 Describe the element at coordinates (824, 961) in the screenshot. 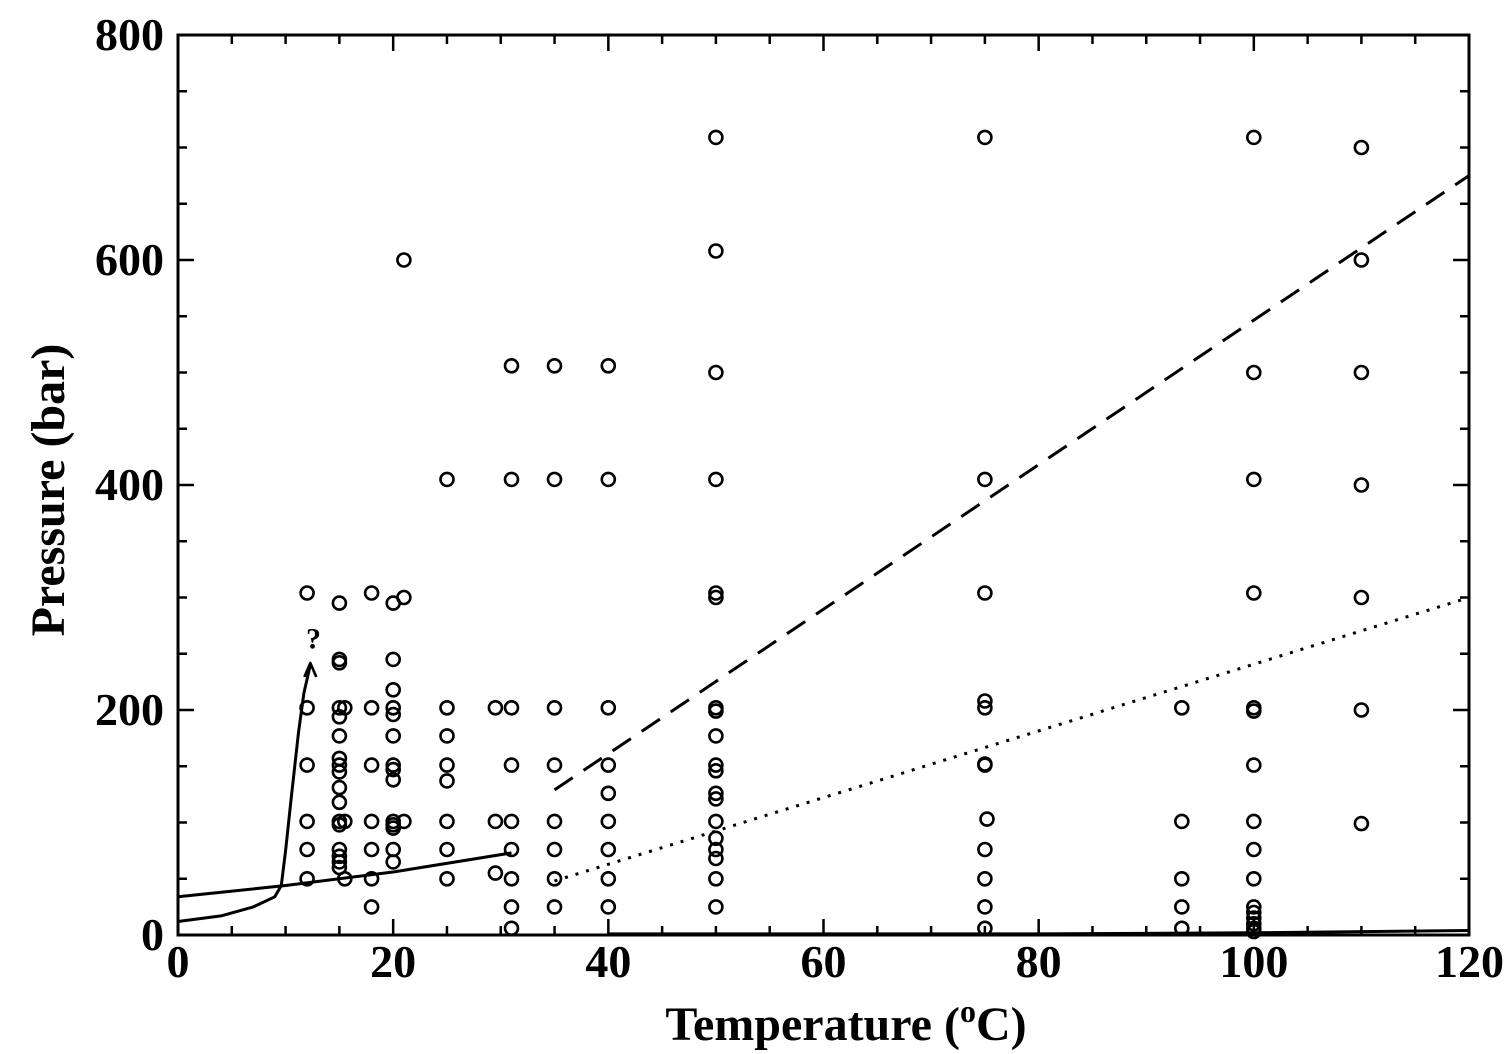

I see `x-tick-label: 60` at that location.